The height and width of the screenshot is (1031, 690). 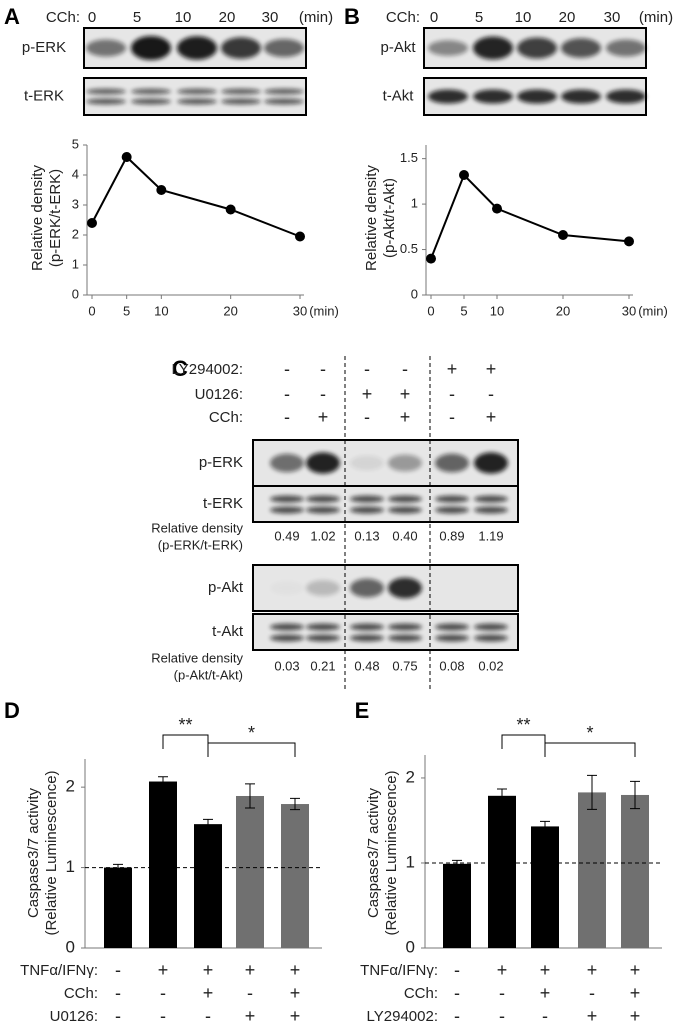 I want to click on density-label: (p-ERK/t-ERK), so click(x=200, y=544).